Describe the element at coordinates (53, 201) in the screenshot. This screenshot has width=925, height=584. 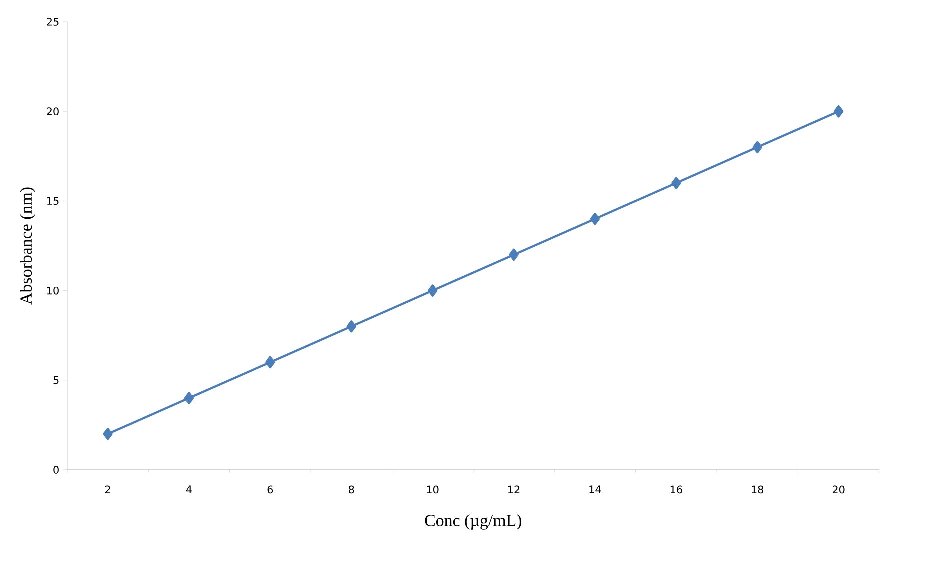
I see `y-tick-label: 15` at that location.